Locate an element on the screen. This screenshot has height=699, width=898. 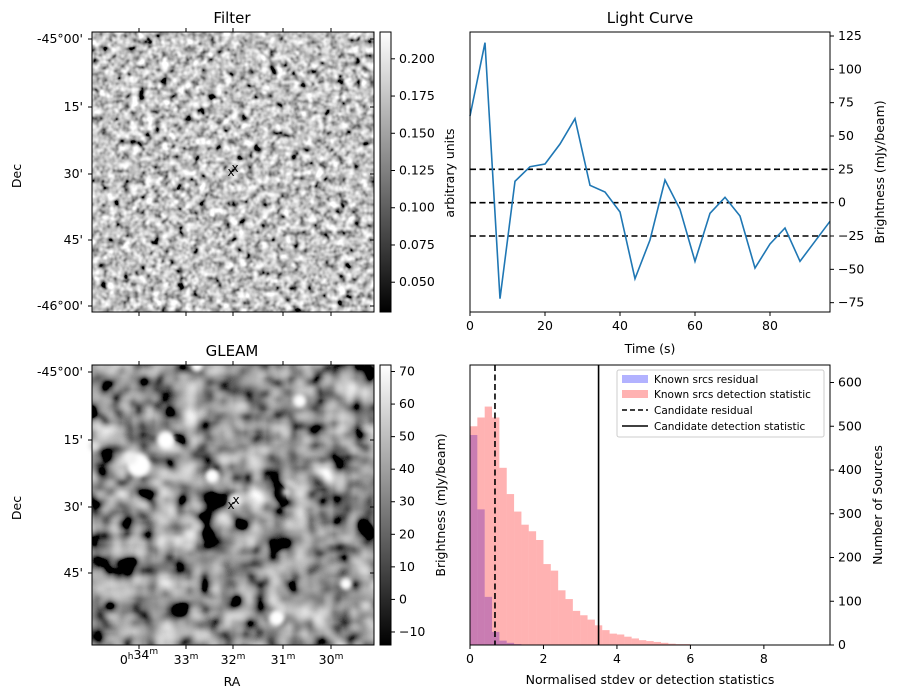
dec-tick-label: 15' is located at coordinates (73, 106).